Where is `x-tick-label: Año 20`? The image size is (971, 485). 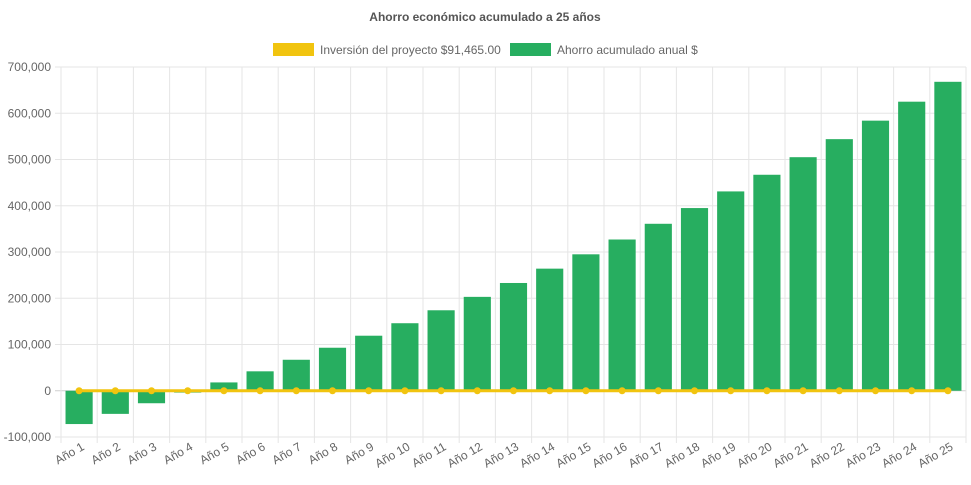 x-tick-label: Año 20 is located at coordinates (754, 454).